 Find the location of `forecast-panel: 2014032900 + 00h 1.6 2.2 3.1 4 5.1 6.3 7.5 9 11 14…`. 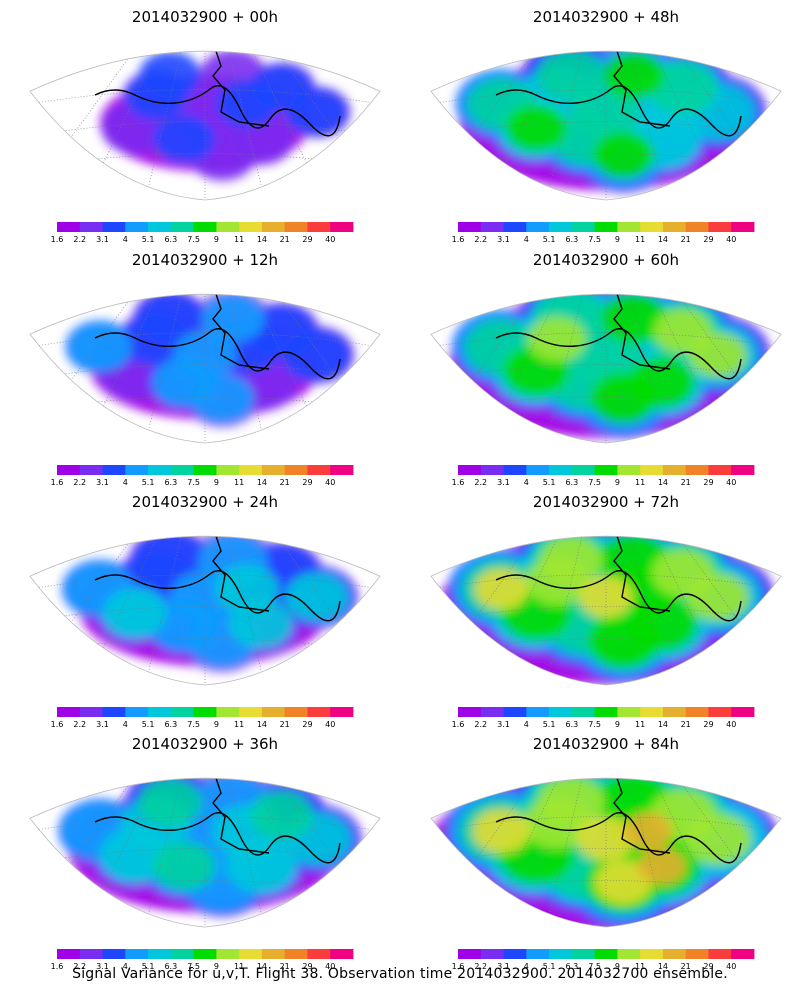

forecast-panel: 2014032900 + 00h 1.6 2.2 3.1 4 5.1 6.3 7.5 9 11 14… is located at coordinates (205, 126).